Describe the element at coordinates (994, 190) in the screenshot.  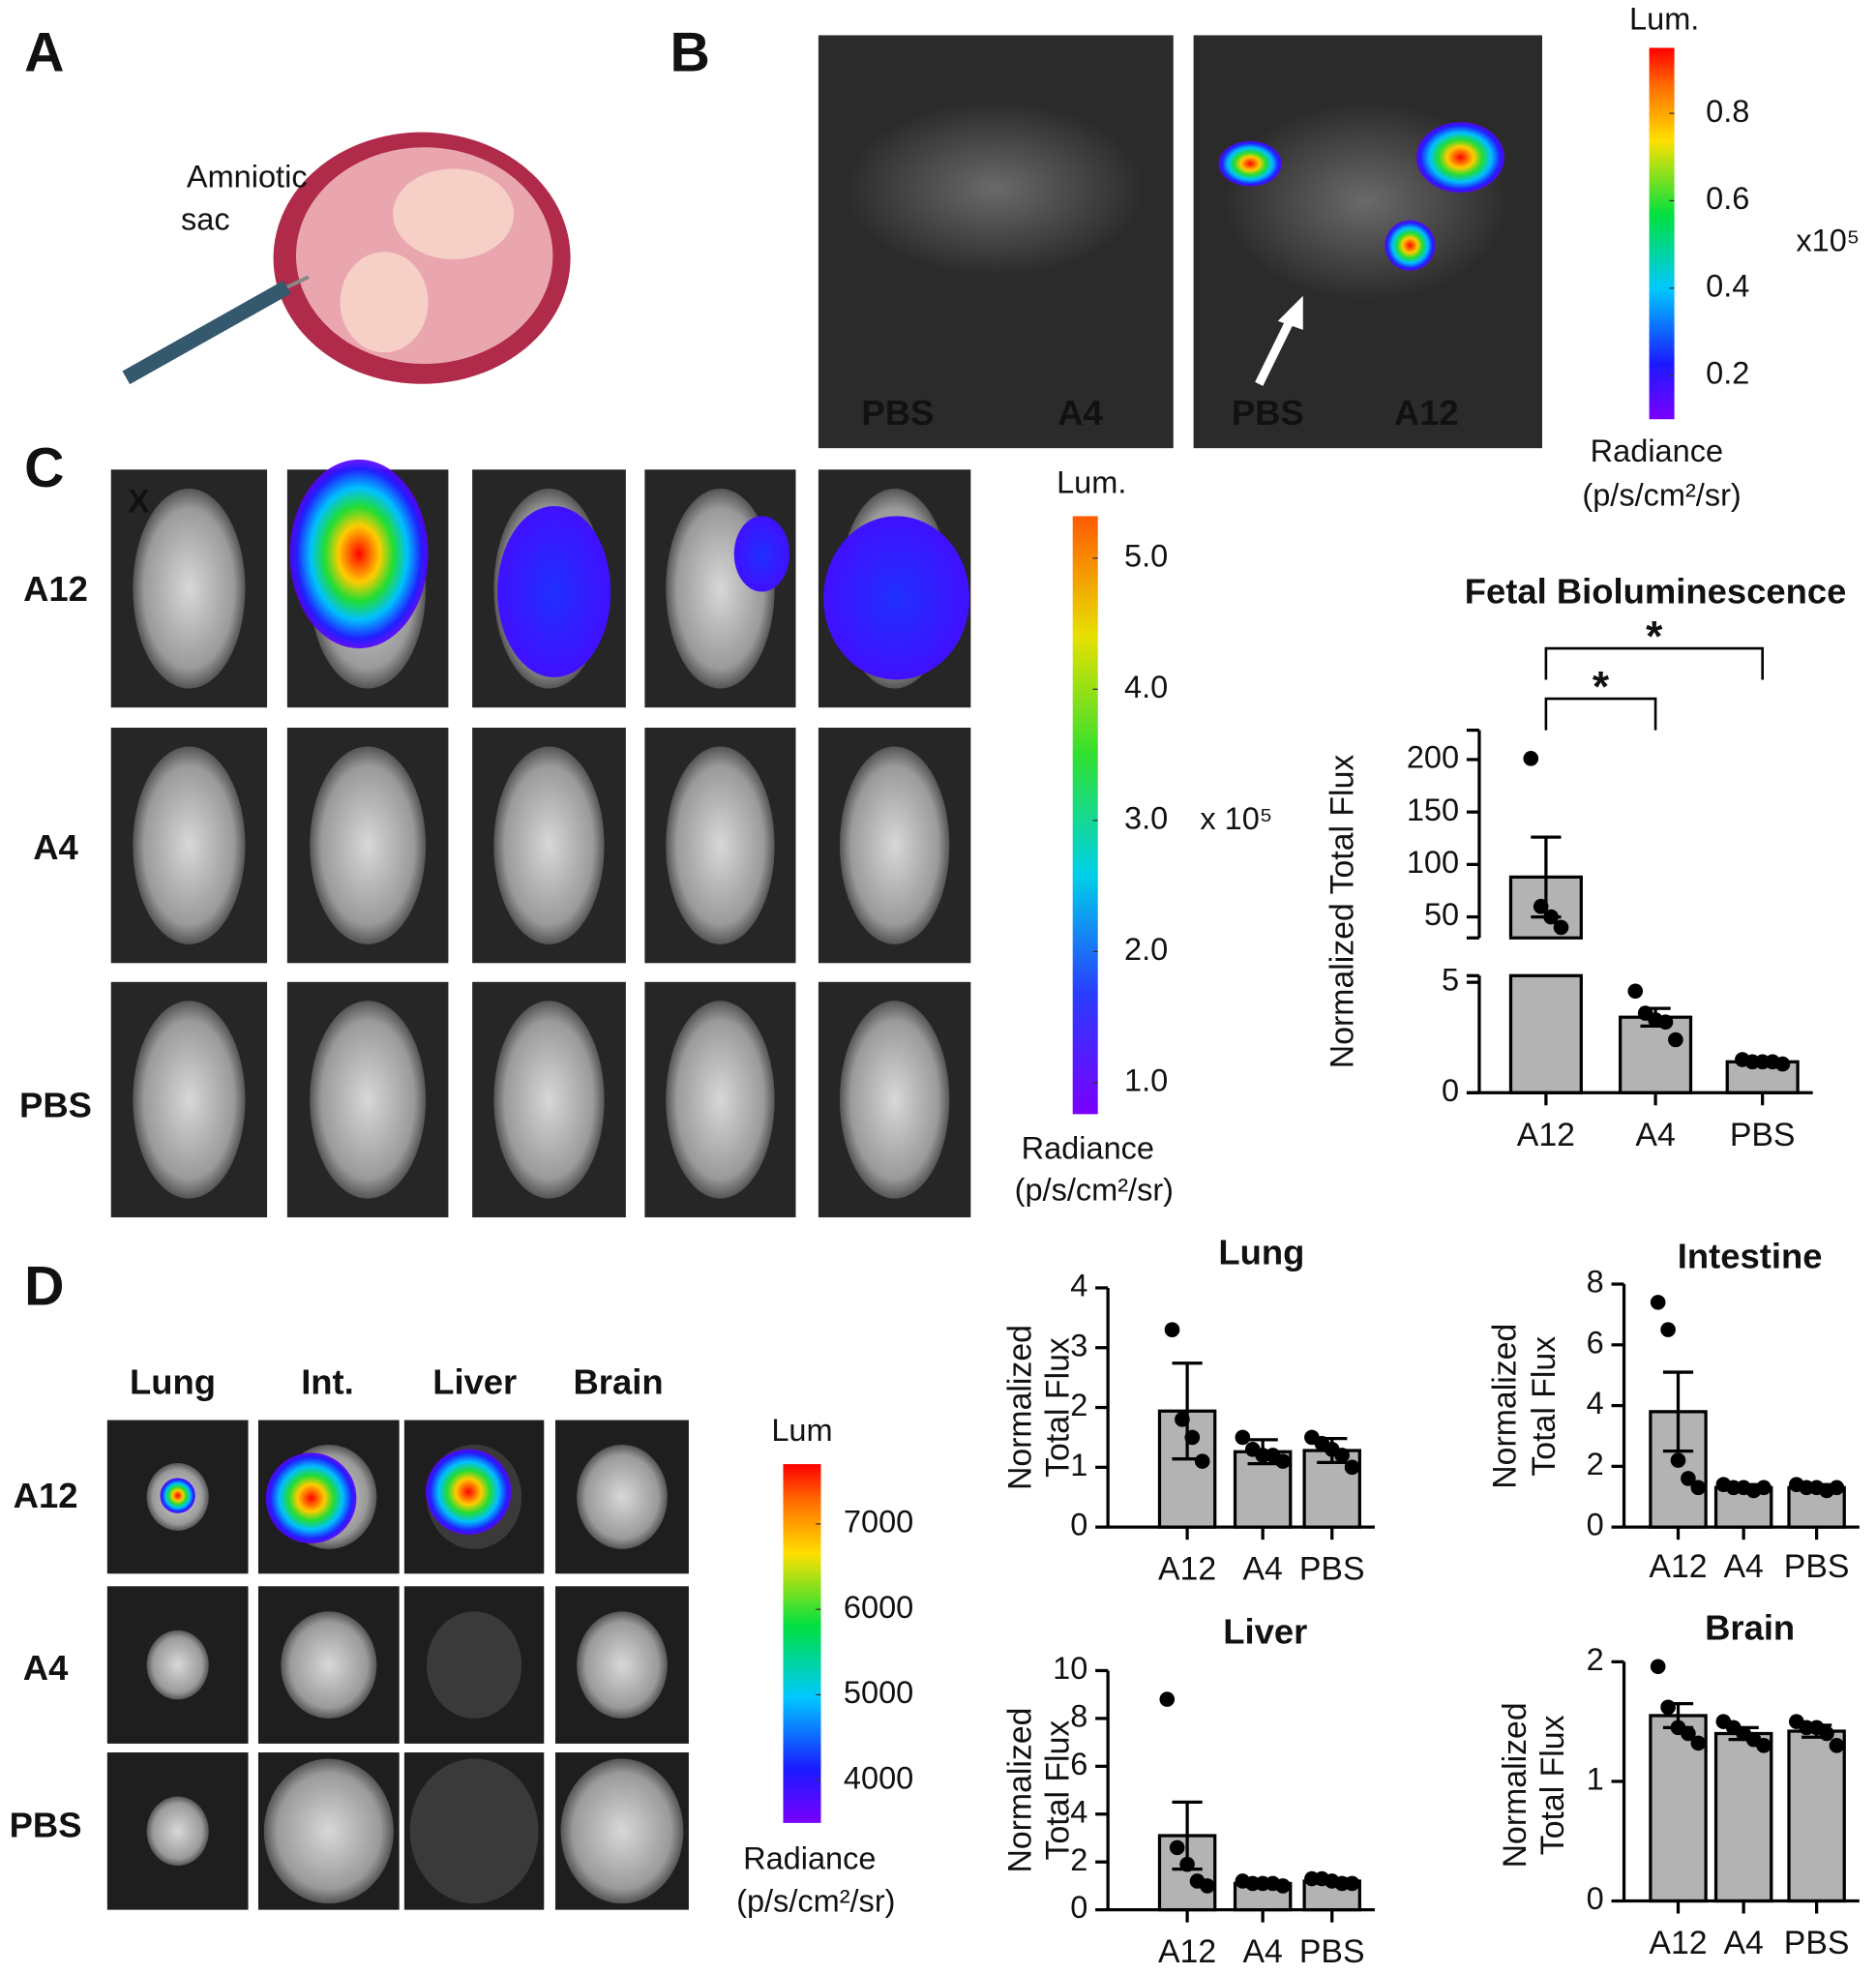
I see `photo-content` at that location.